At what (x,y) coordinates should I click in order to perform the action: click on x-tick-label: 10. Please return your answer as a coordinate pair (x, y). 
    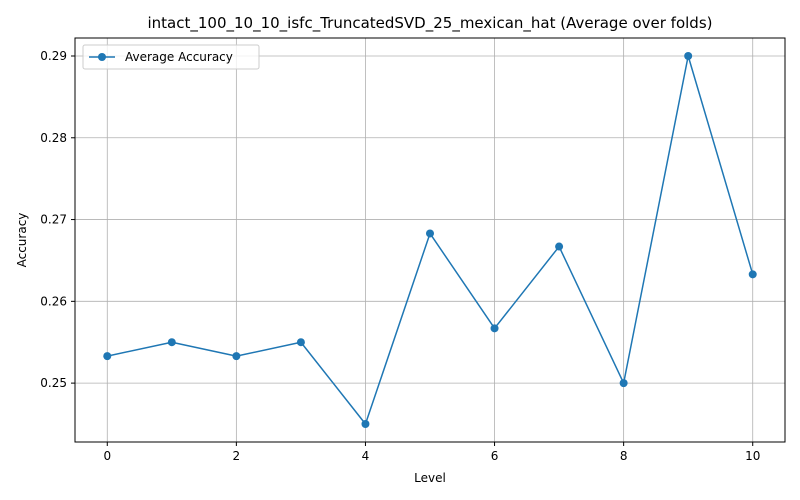
    Looking at the image, I should click on (752, 456).